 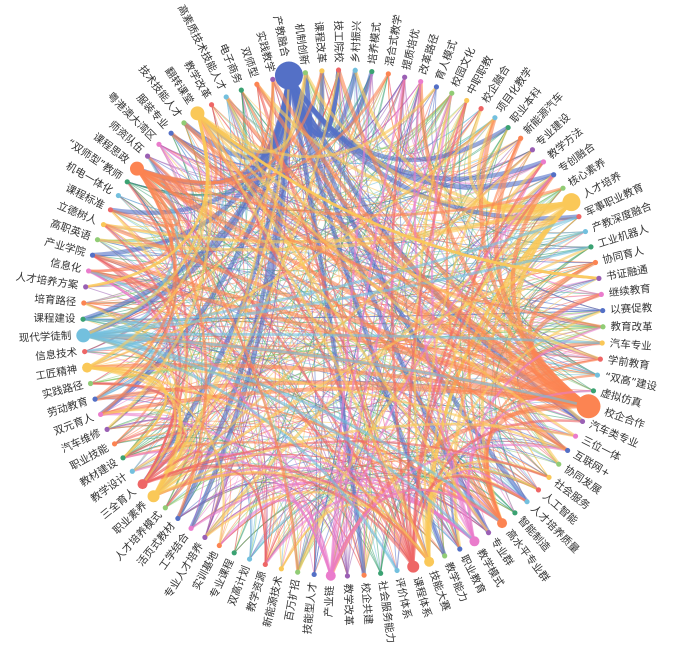 I want to click on node-label: 培育路径, so click(x=55, y=300).